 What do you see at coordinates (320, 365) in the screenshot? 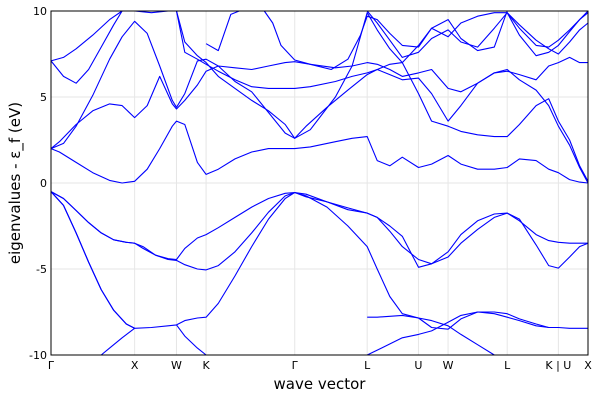
I see `x-axis-ticks: Γ X W K Γ L U W L K | U X` at bounding box center [320, 365].